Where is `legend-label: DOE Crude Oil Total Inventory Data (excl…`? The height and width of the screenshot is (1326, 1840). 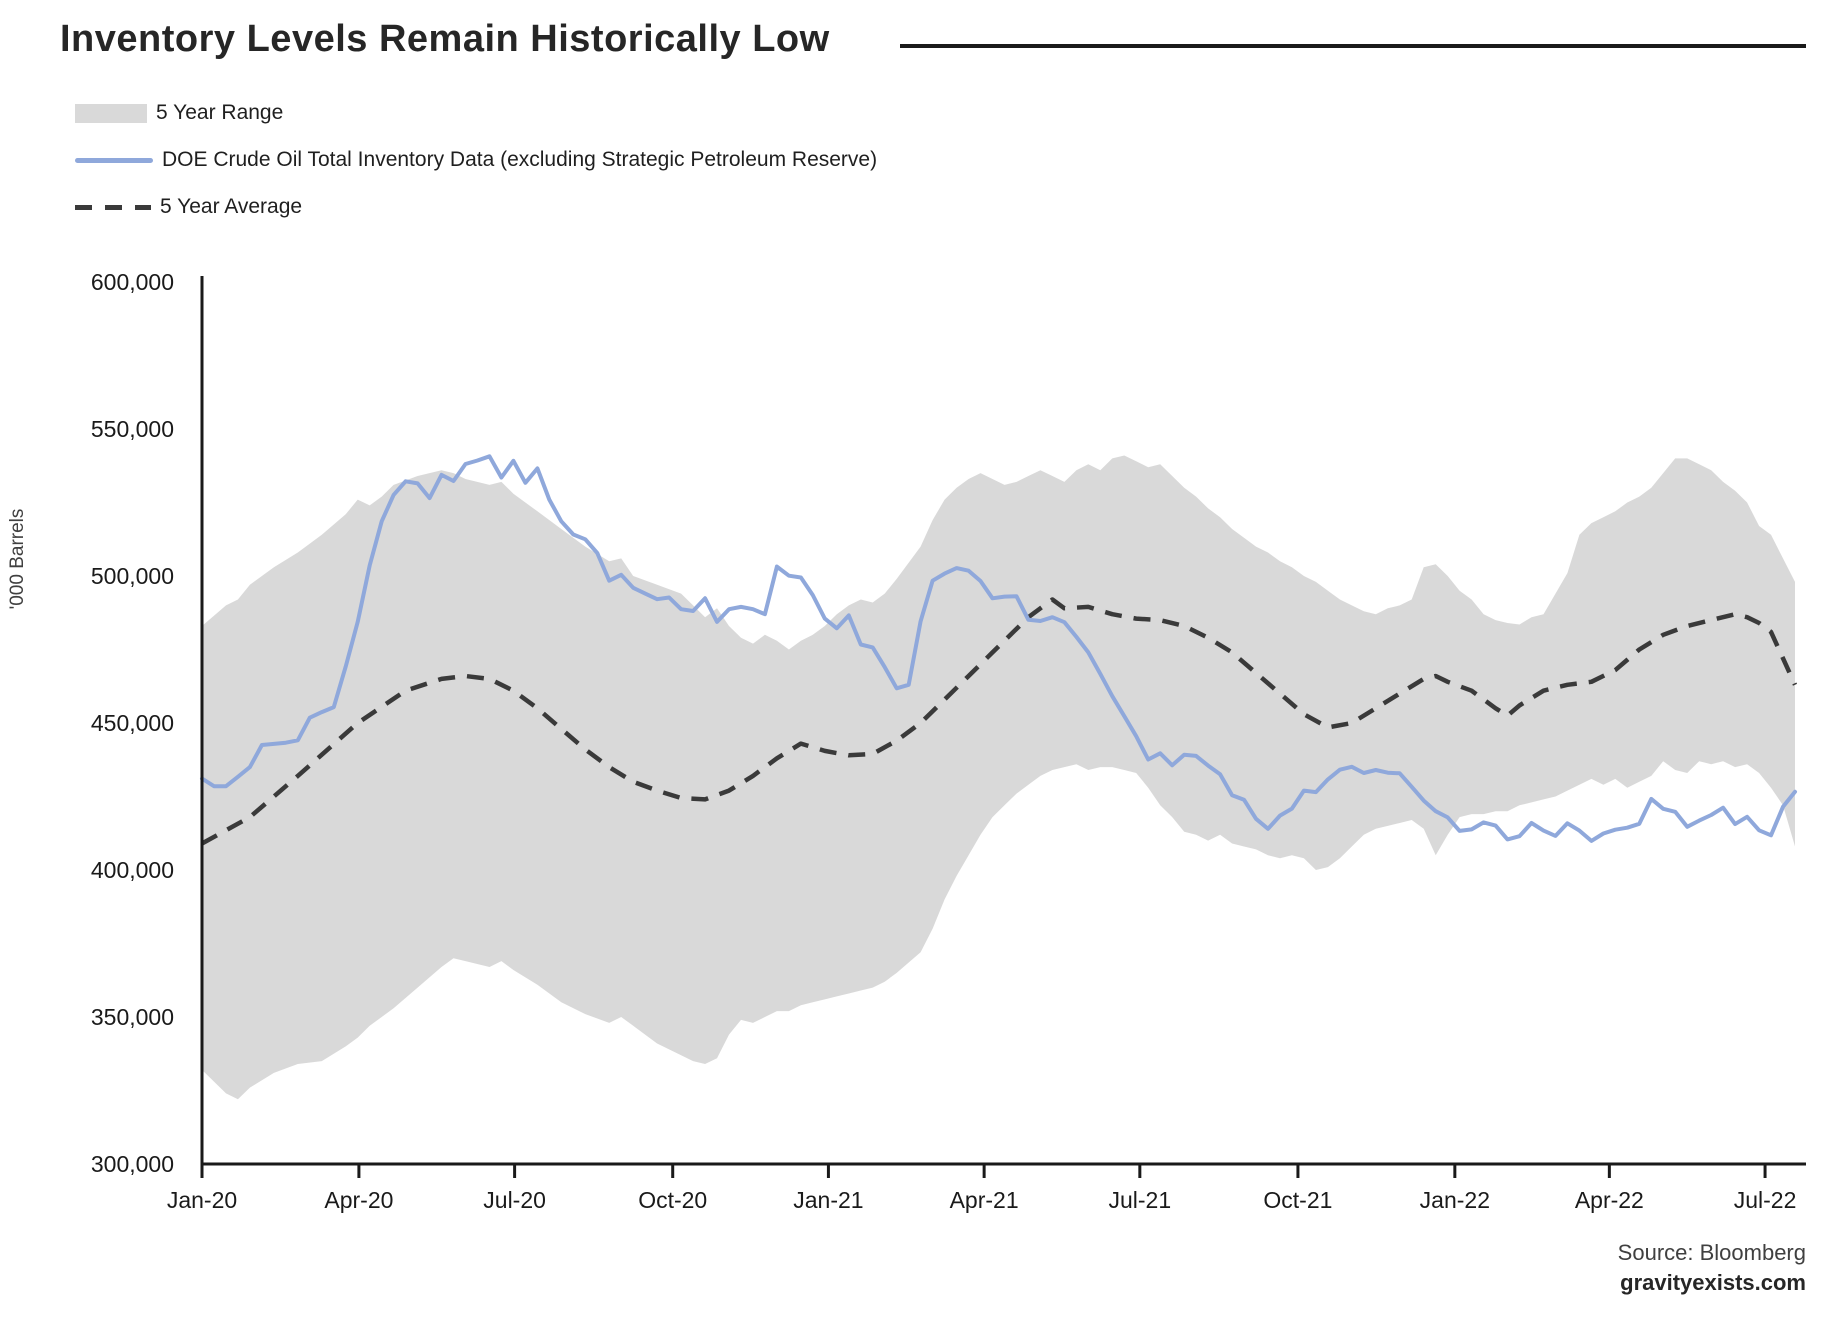 legend-label: DOE Crude Oil Total Inventory Data (excl… is located at coordinates (520, 159).